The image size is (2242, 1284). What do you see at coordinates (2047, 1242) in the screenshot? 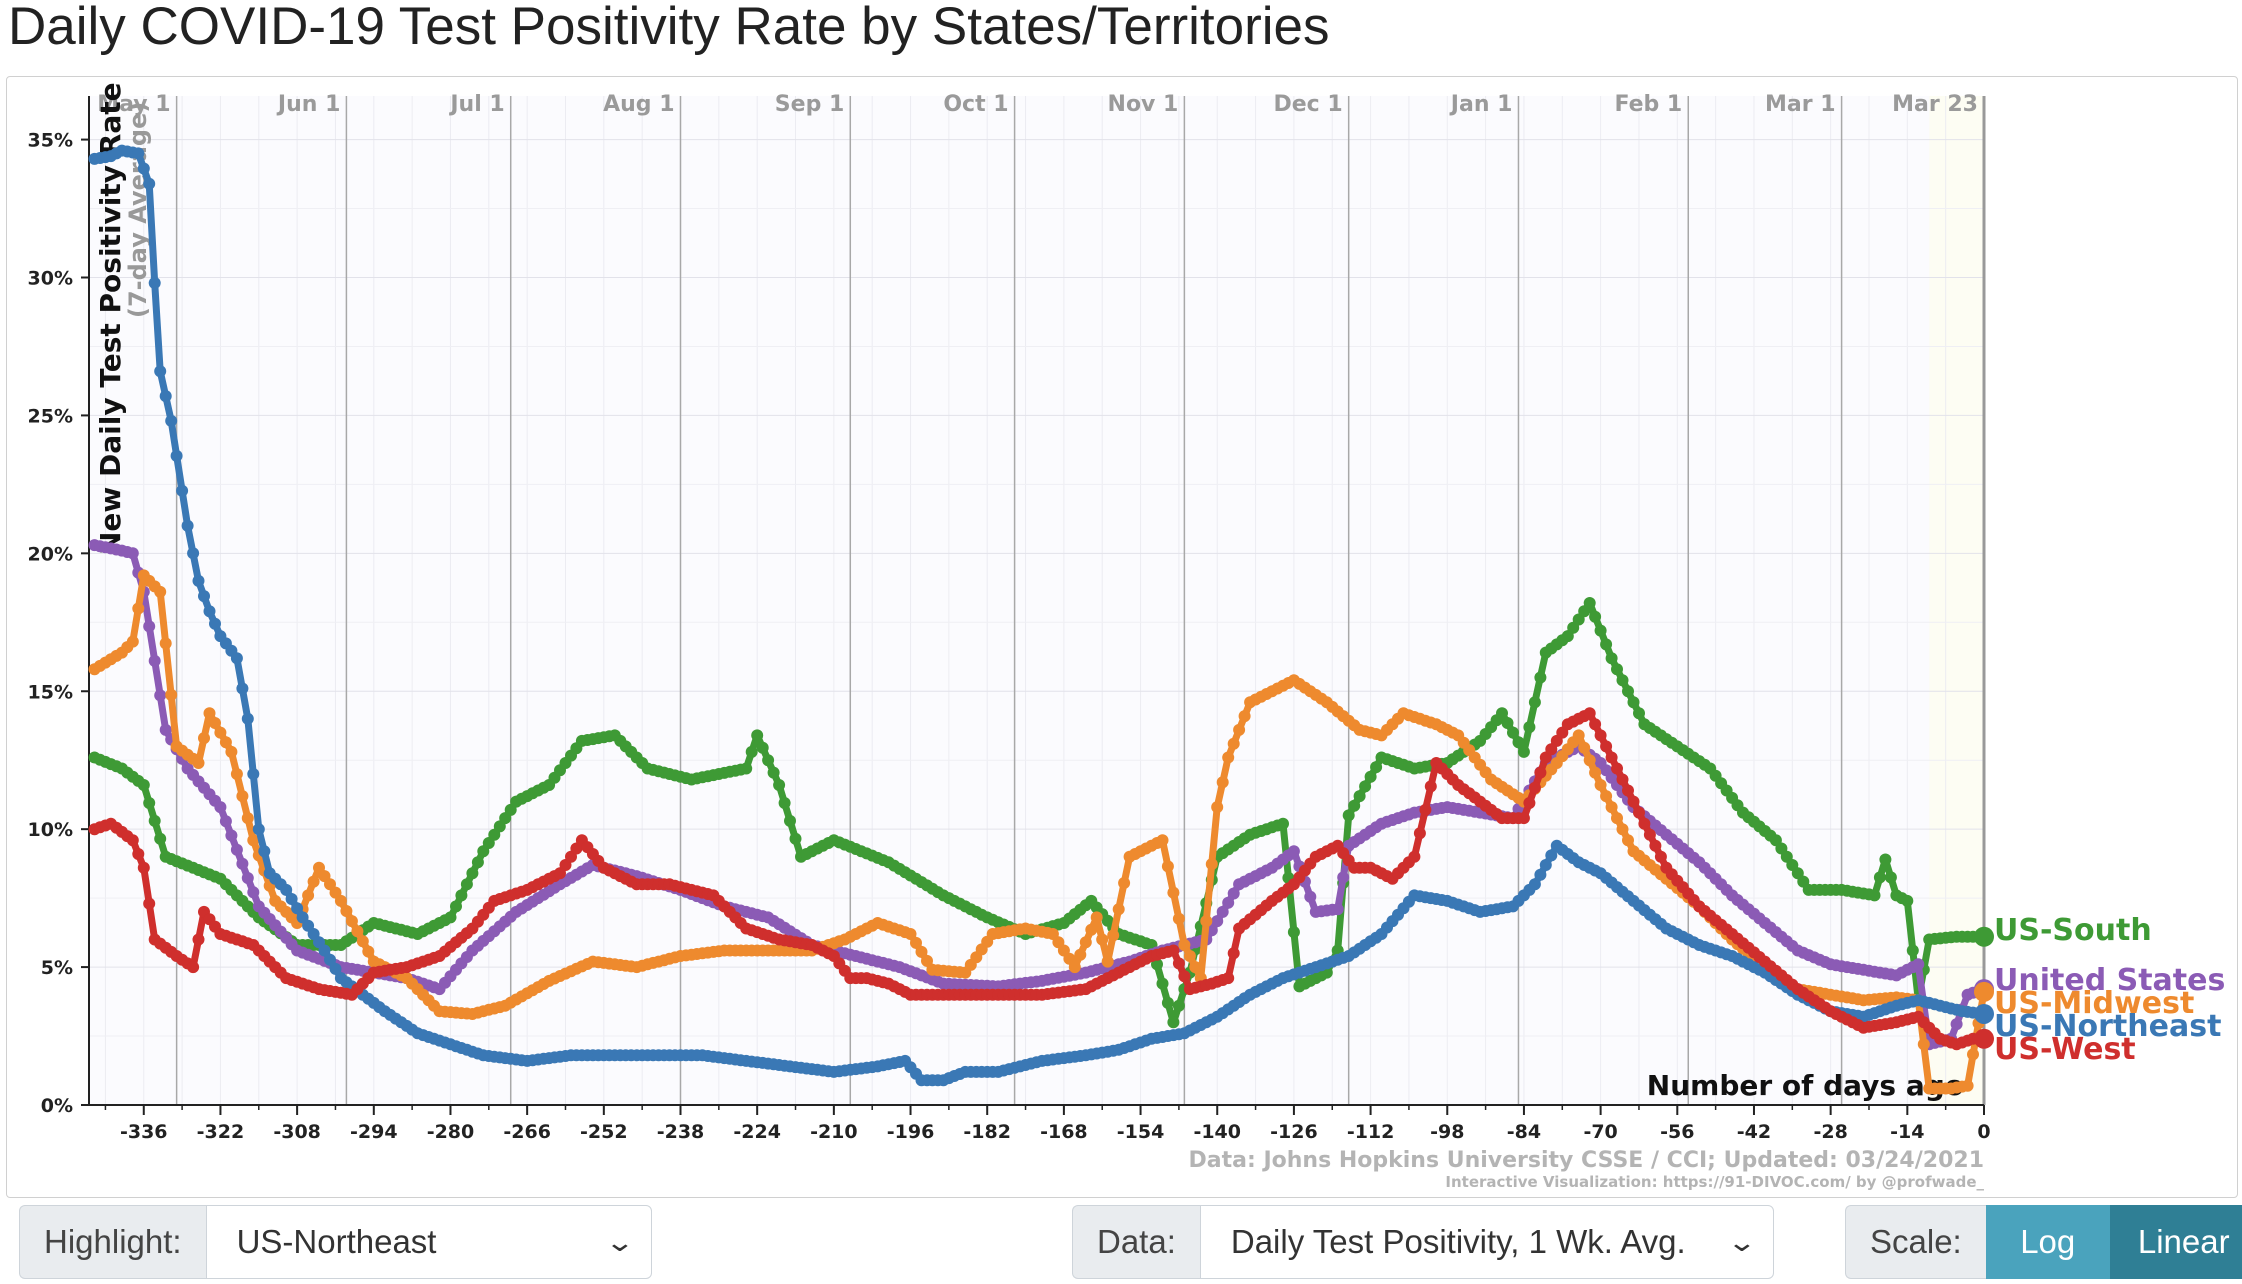
I see `scale-log-button: Log` at bounding box center [2047, 1242].